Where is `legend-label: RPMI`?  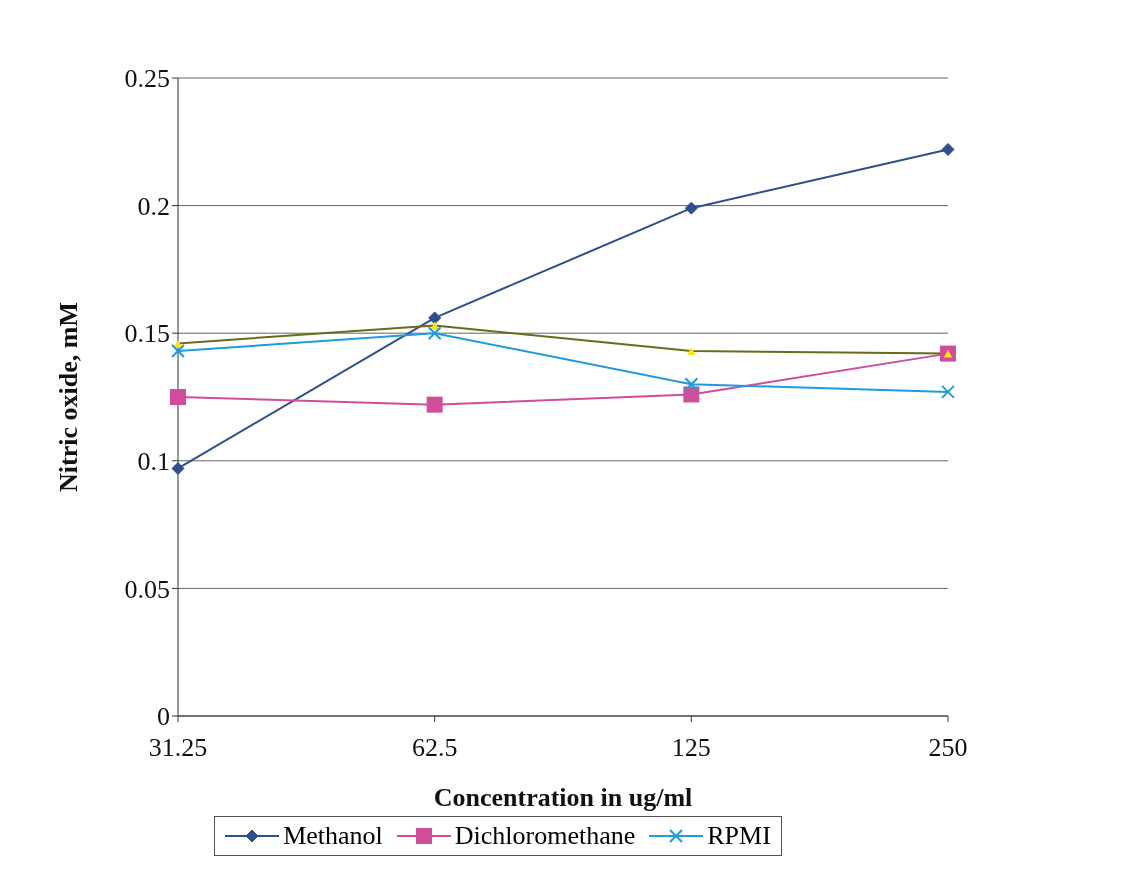
legend-label: RPMI is located at coordinates (738, 836).